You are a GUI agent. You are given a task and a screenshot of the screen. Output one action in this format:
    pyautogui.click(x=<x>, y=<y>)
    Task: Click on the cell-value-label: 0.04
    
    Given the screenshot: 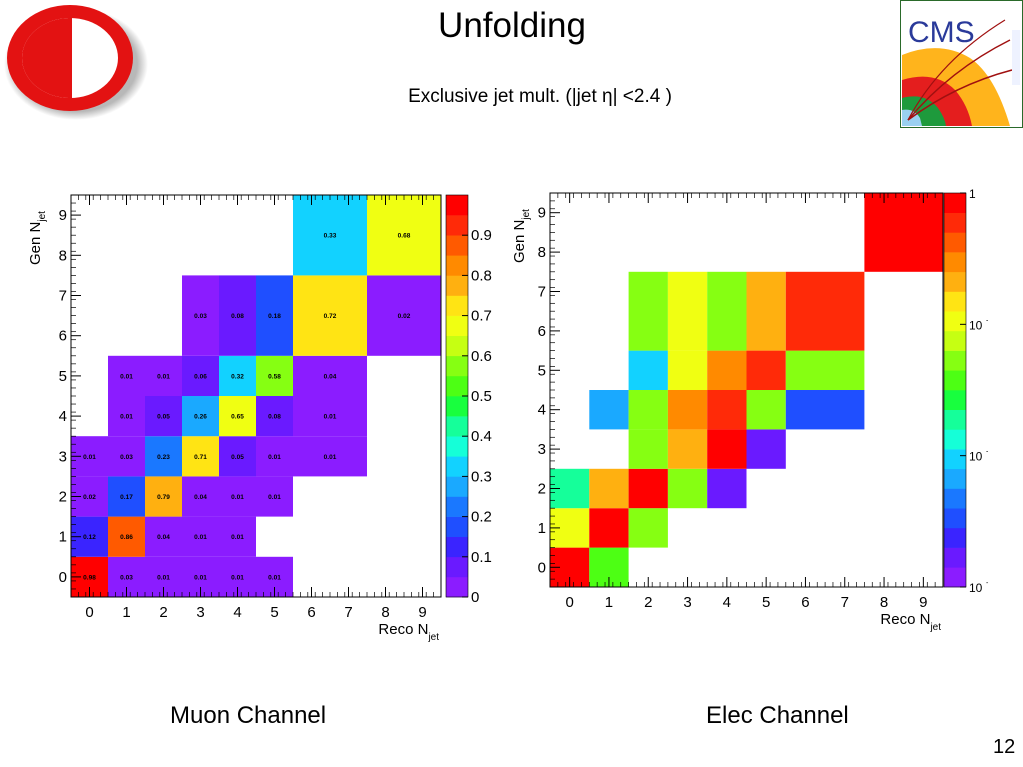 What is the action you would take?
    pyautogui.click(x=330, y=376)
    